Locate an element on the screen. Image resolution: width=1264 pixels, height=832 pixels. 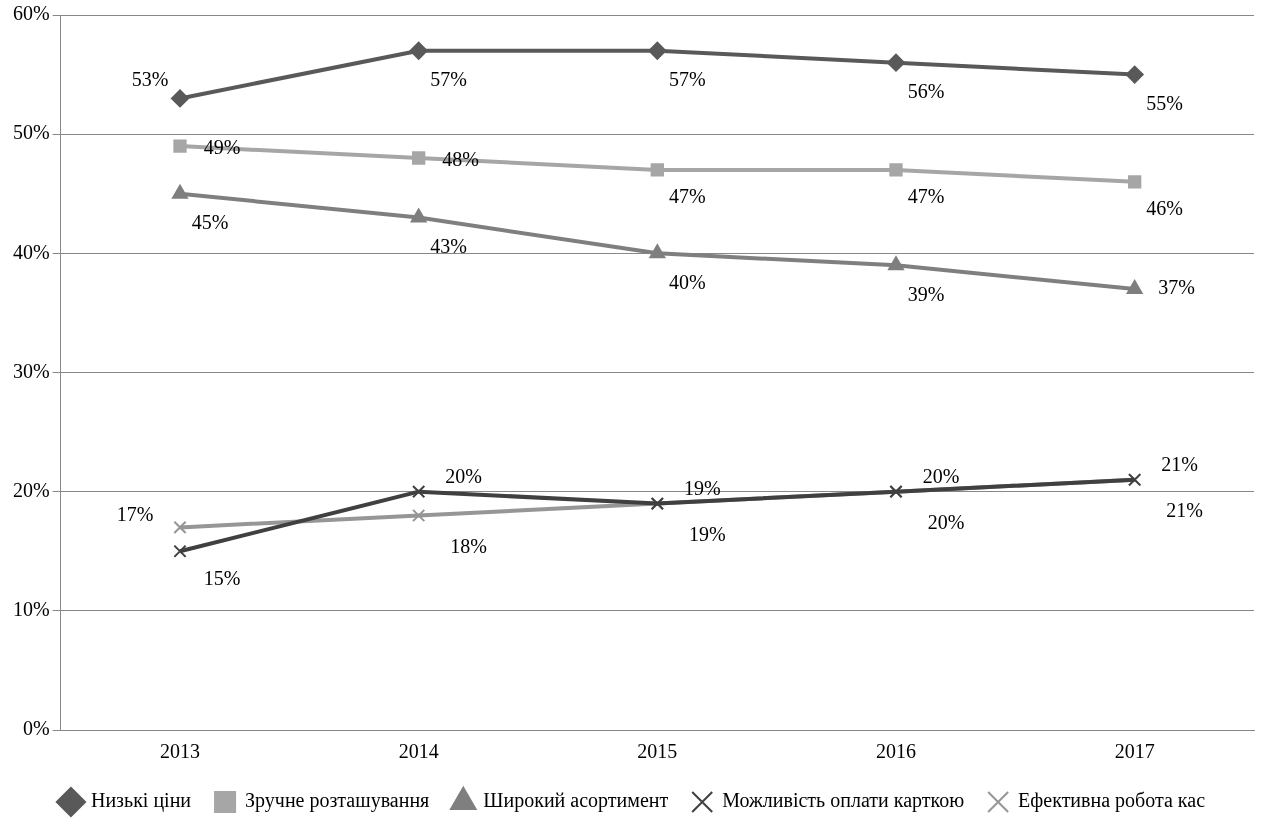
data-label: 17% is located at coordinates (135, 513).